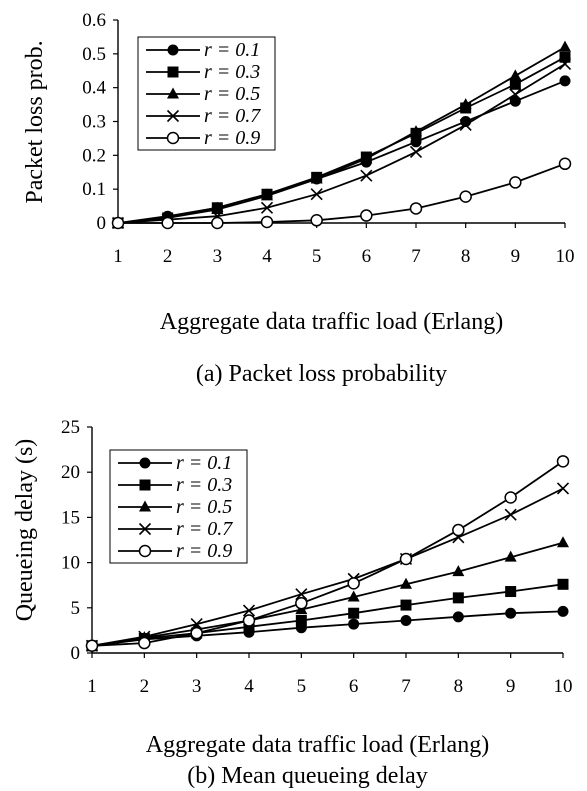  I want to click on chart-b-x-tick-label: 8, so click(459, 686).